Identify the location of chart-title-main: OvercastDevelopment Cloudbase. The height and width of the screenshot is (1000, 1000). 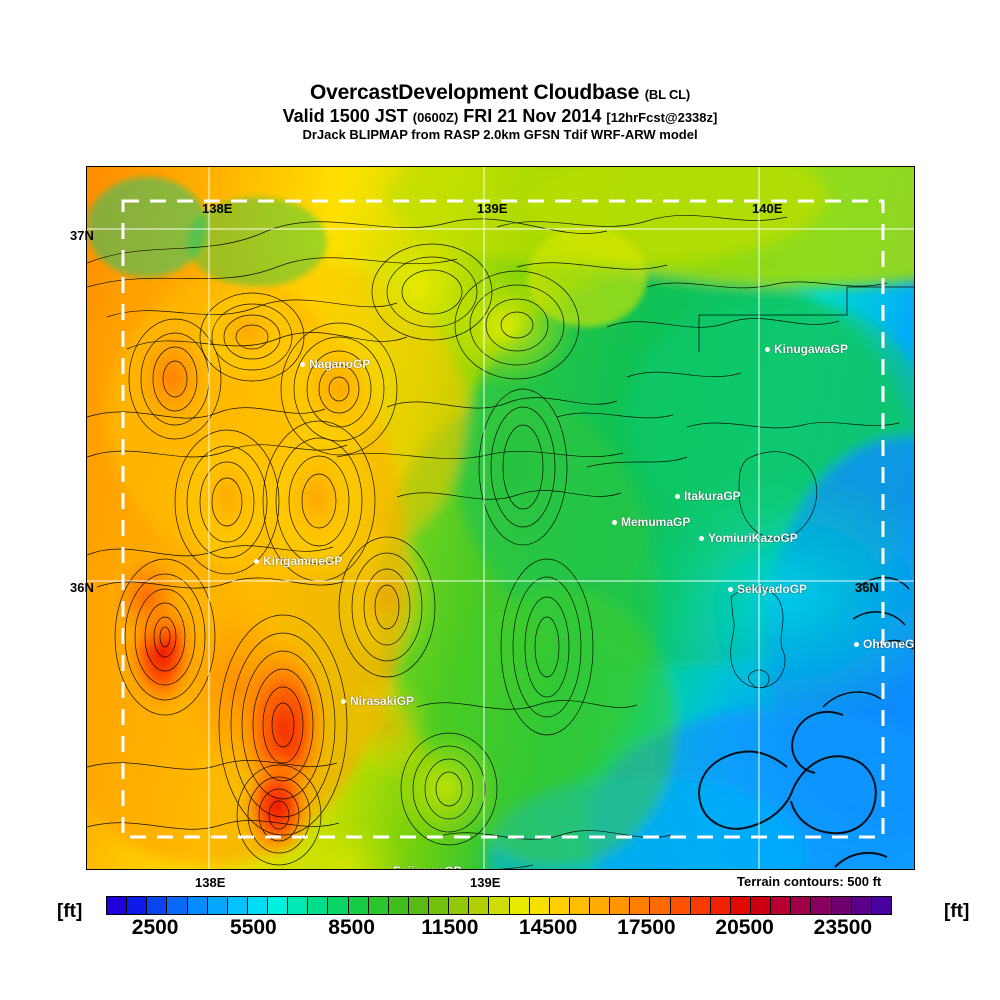
(474, 92).